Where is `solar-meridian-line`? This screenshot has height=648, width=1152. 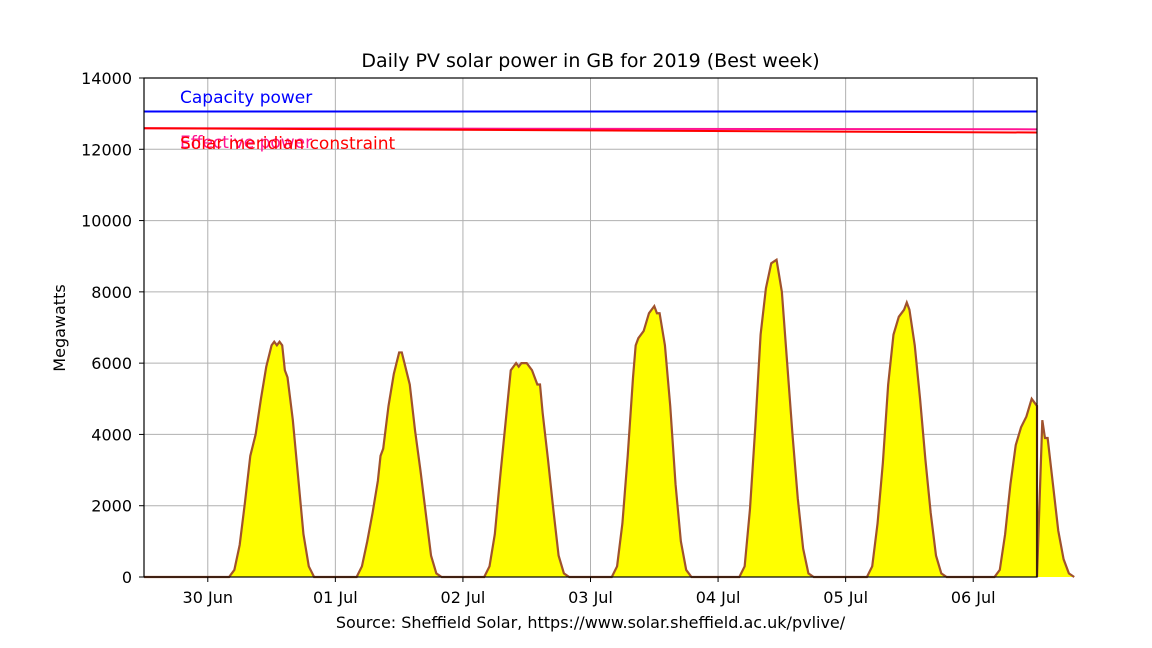 solar-meridian-line is located at coordinates (590, 130).